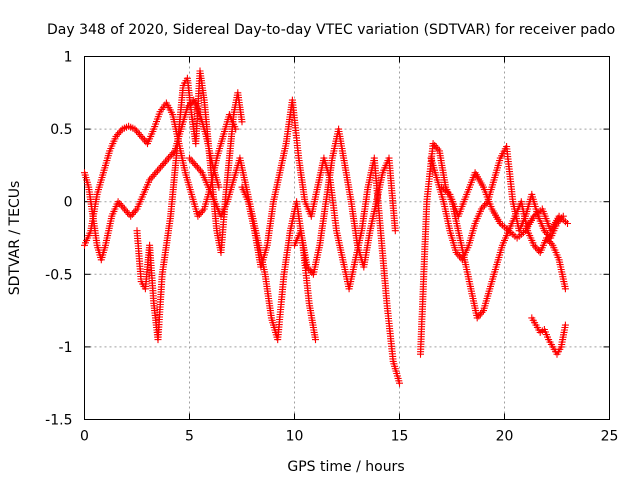  I want to click on x-tick-label: 0, so click(84, 437).